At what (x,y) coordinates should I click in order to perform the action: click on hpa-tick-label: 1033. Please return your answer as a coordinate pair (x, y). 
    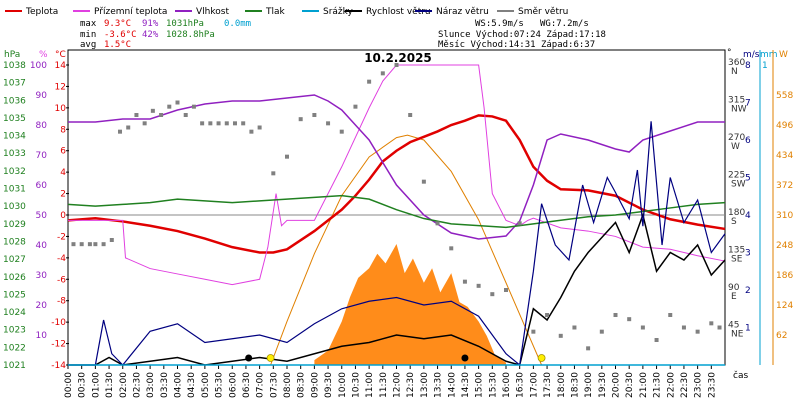
    Looking at the image, I should click on (14, 154).